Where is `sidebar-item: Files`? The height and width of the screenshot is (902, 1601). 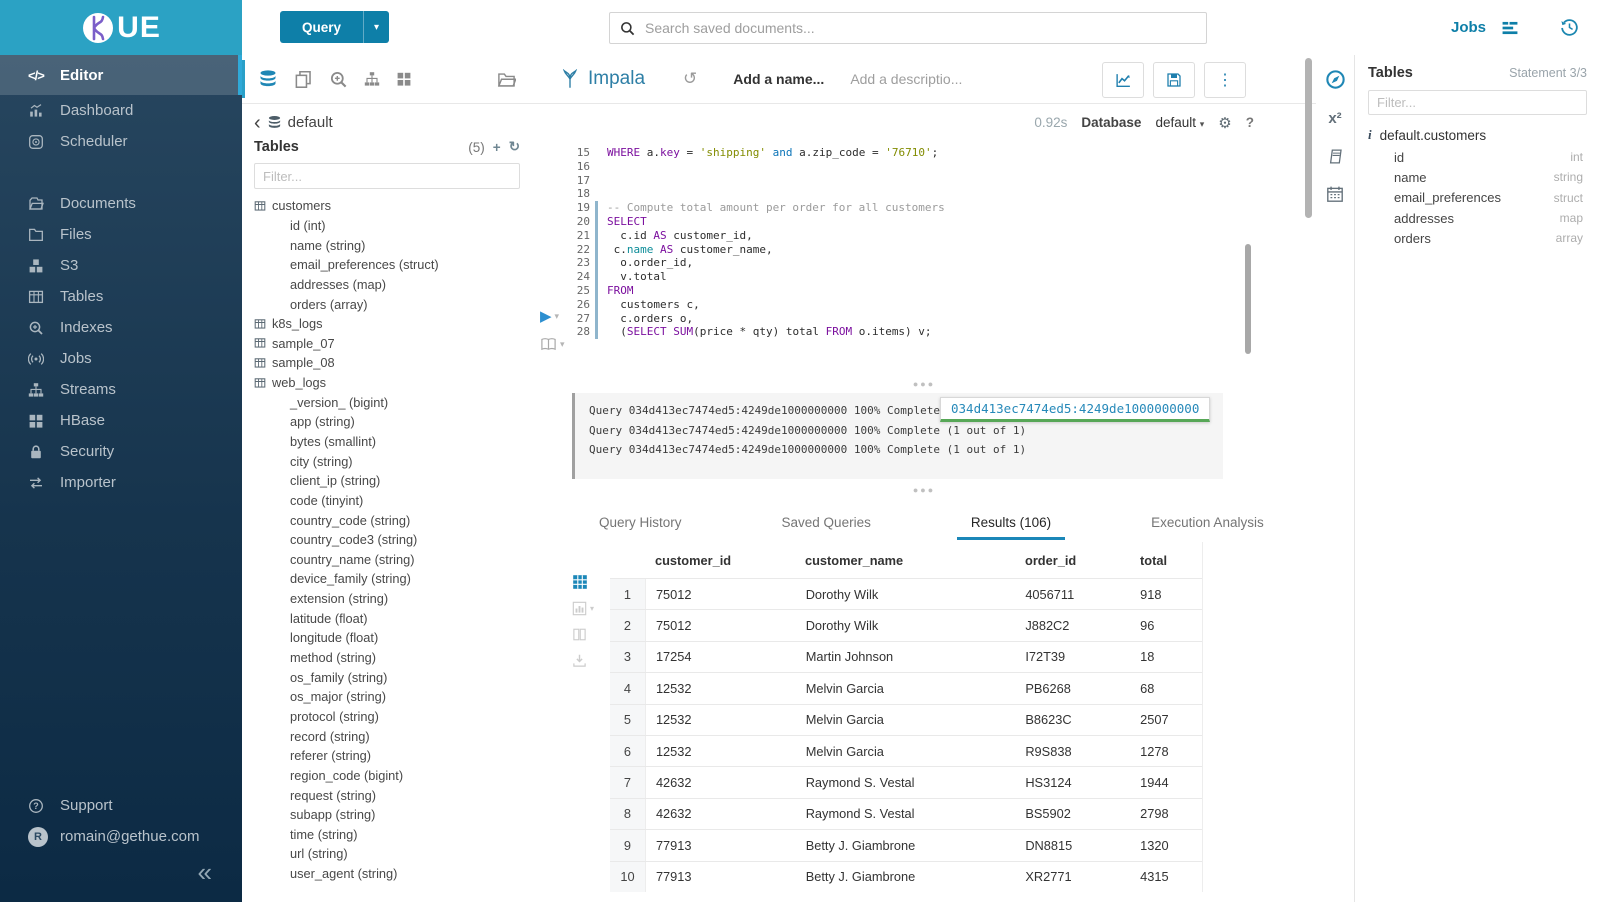
sidebar-item: Files is located at coordinates (121, 234).